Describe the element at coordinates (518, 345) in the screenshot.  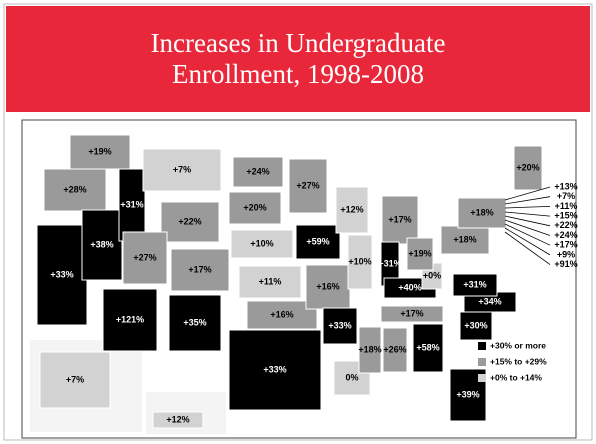
I see `legend-label: +30% or more` at that location.